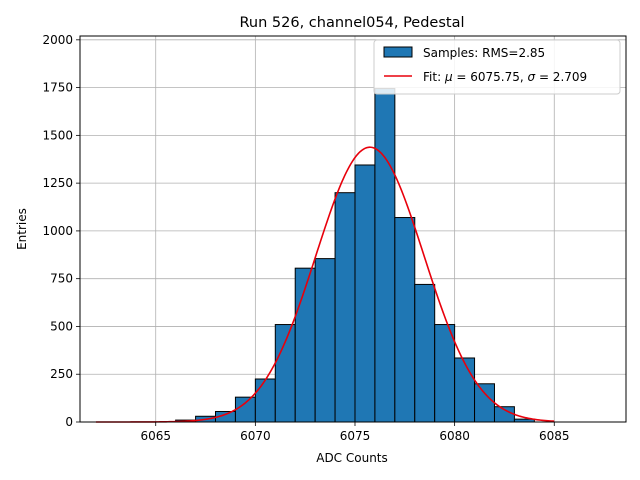 This screenshot has height=480, width=640. I want to click on legend-label-fit: Fit: μ = 6075.75, σ = 2.709, so click(505, 77).